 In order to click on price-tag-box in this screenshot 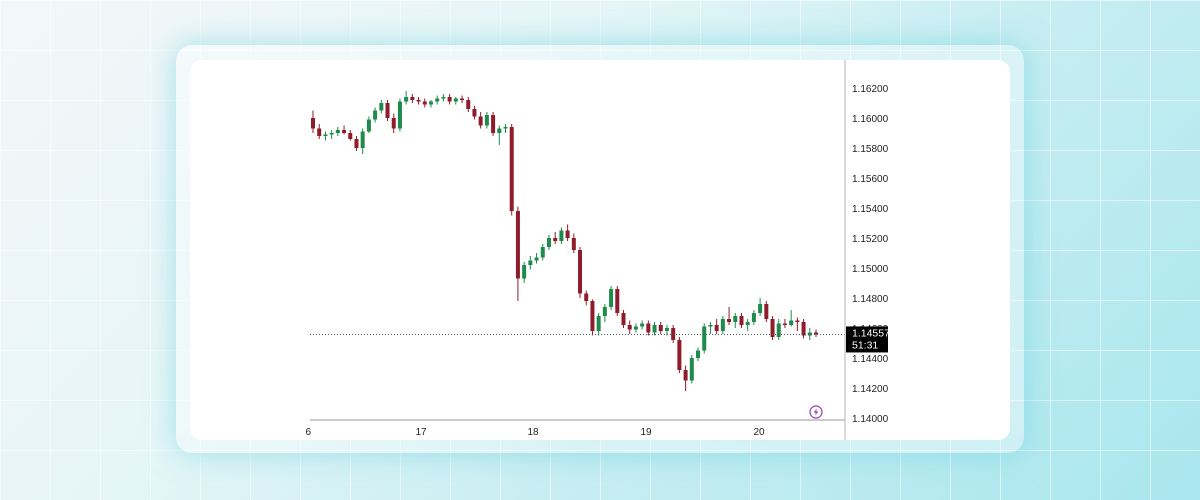, I will do `click(867, 339)`.